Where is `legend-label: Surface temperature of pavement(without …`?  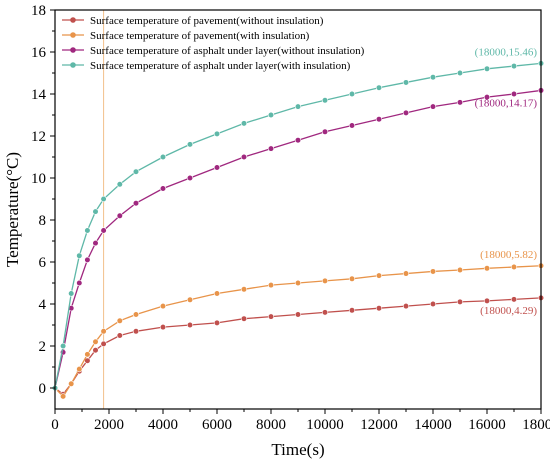 legend-label: Surface temperature of pavement(without … is located at coordinates (207, 21).